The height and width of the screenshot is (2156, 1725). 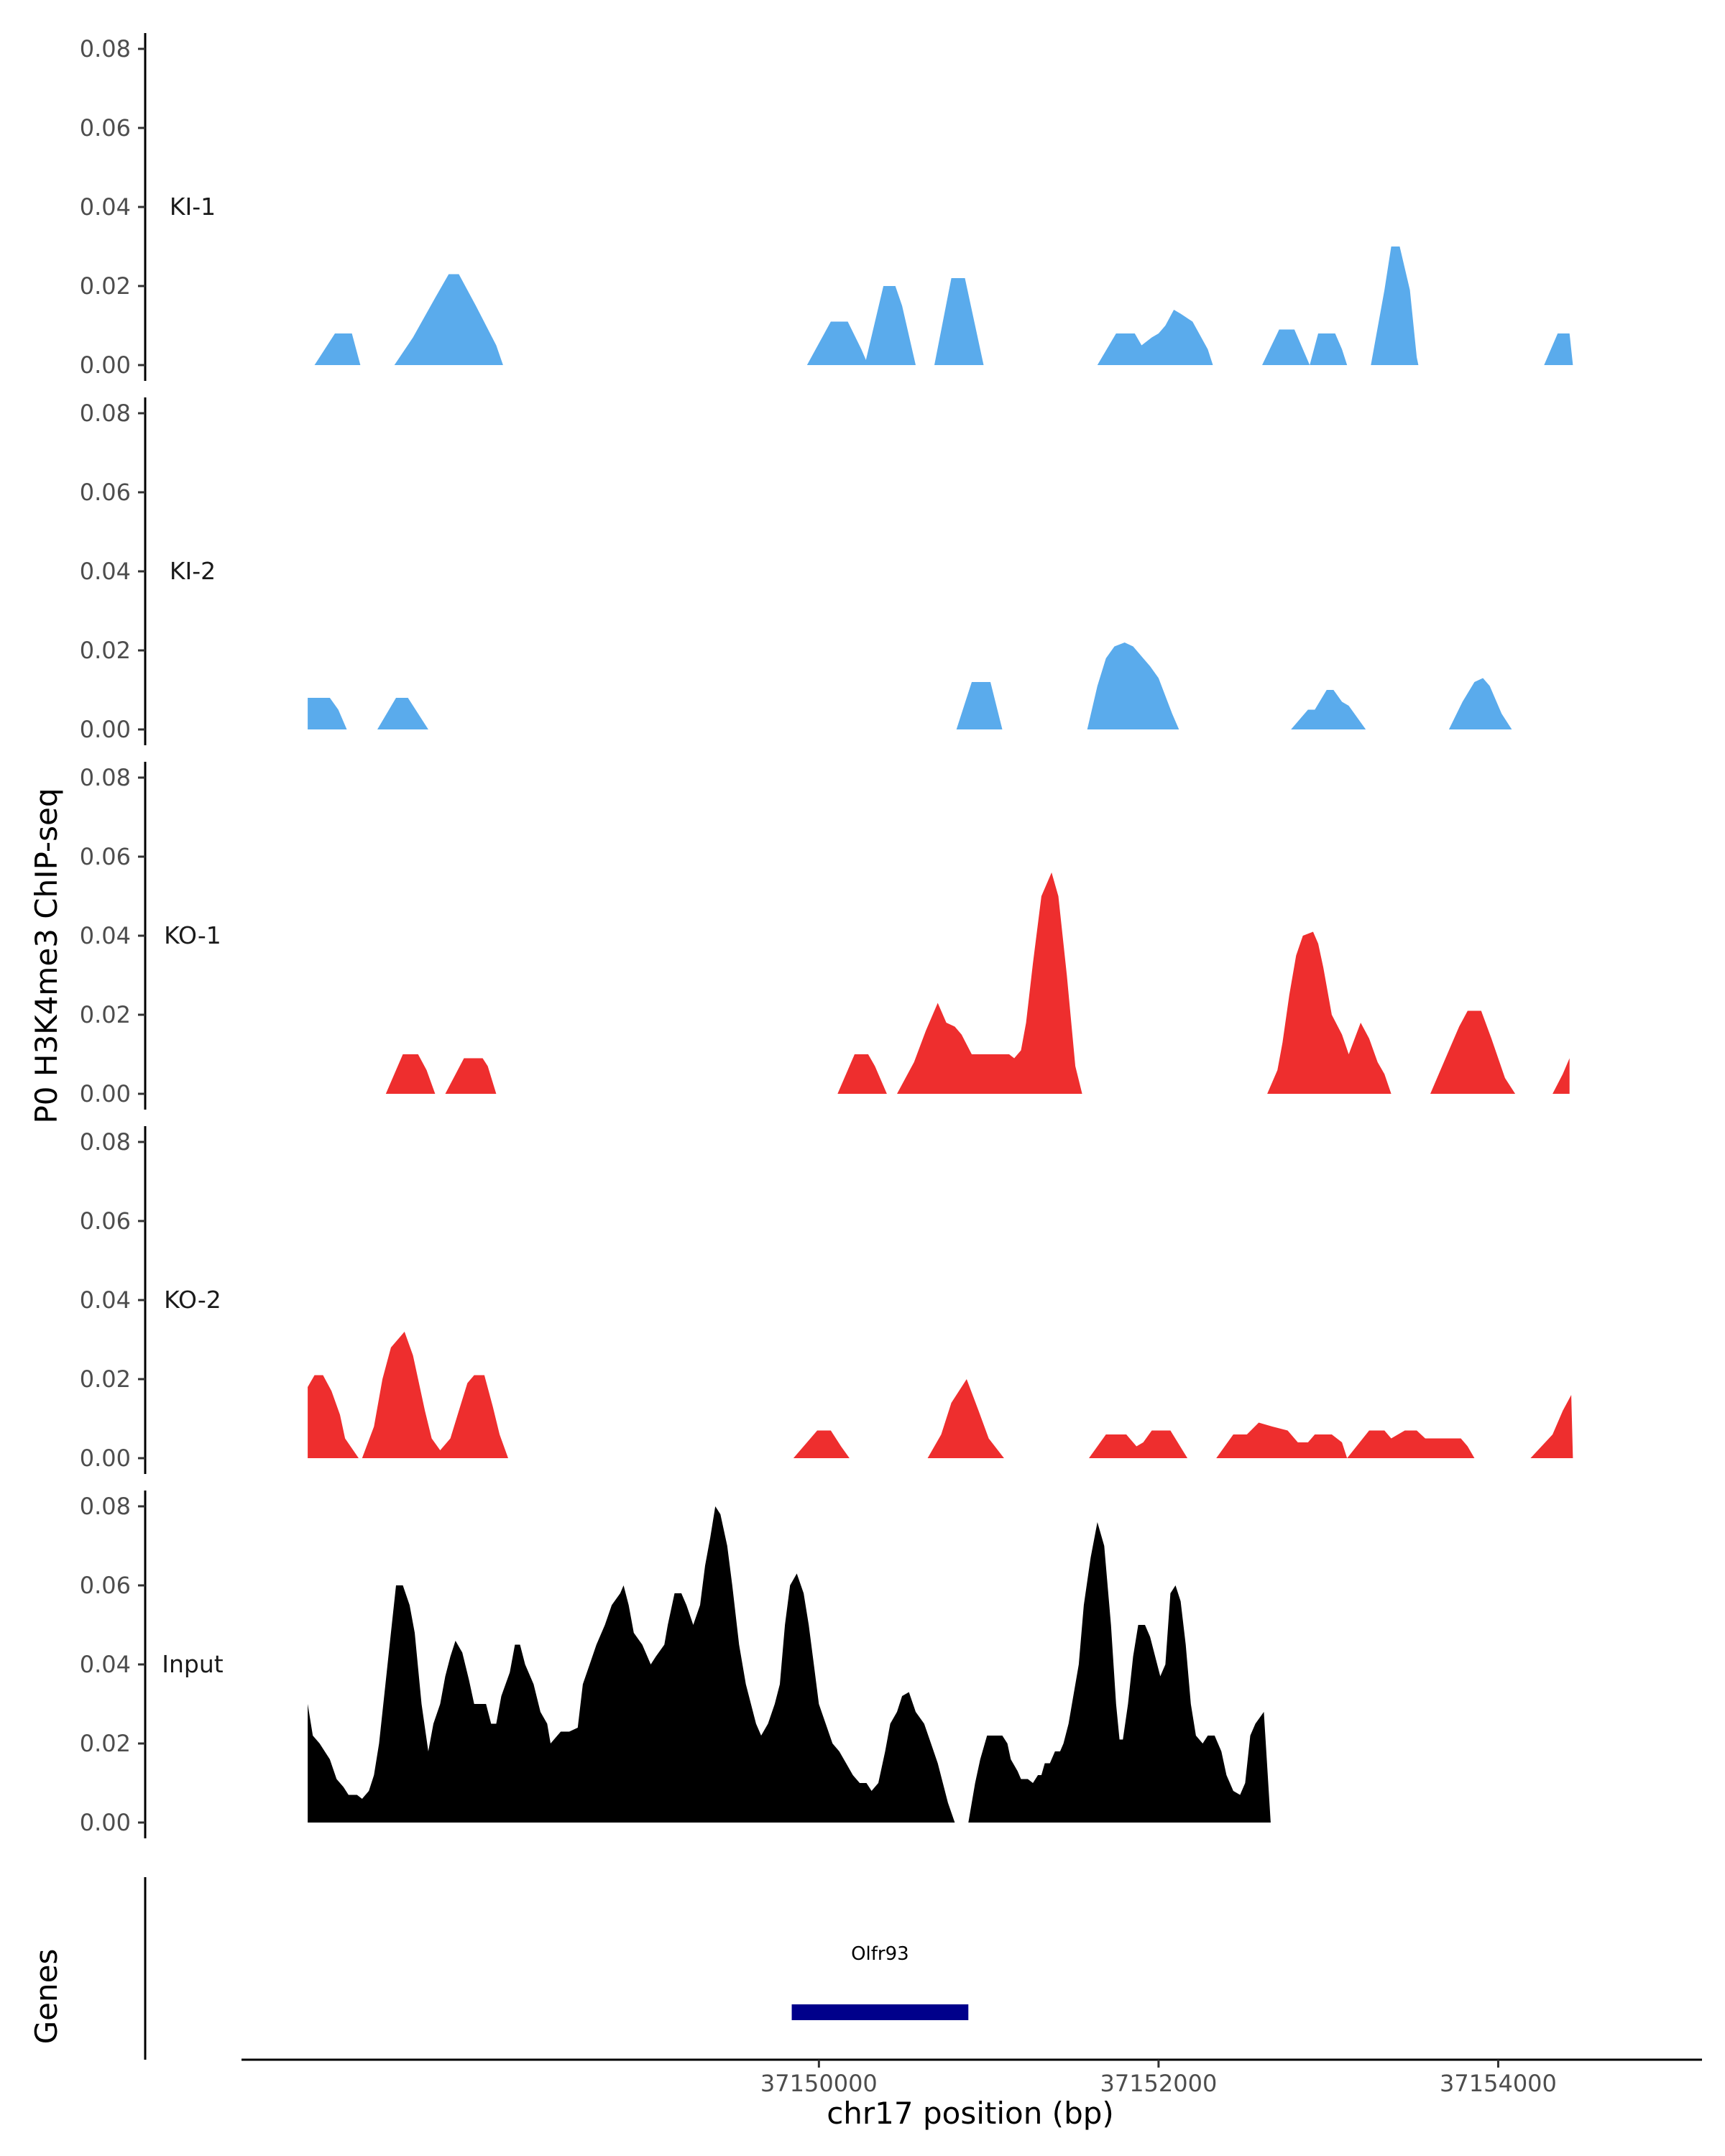 What do you see at coordinates (46, 955) in the screenshot?
I see `y-axis-title: P0 H3K4me3 ChIP-seq` at bounding box center [46, 955].